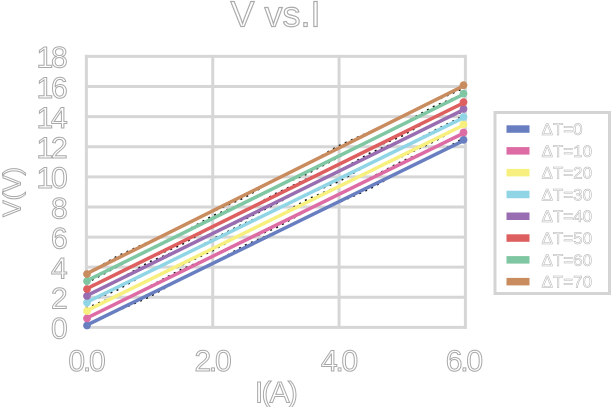 This screenshot has height=412, width=612. What do you see at coordinates (562, 129) in the screenshot?
I see `svg-text: ΔT=0` at bounding box center [562, 129].